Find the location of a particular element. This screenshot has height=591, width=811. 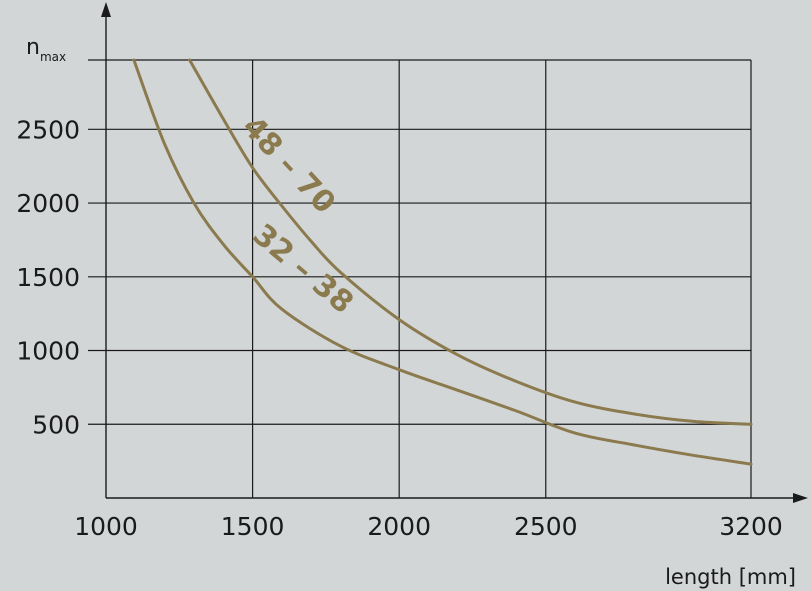

y-tick-label: 500 is located at coordinates (56, 424).